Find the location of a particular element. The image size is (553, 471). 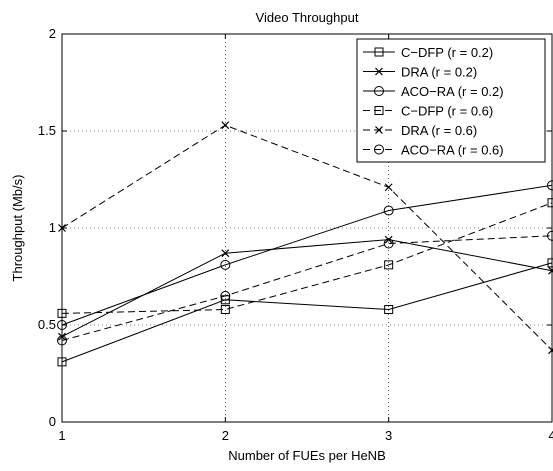

legend-label: C−DFP (r = 0.2) is located at coordinates (447, 52).